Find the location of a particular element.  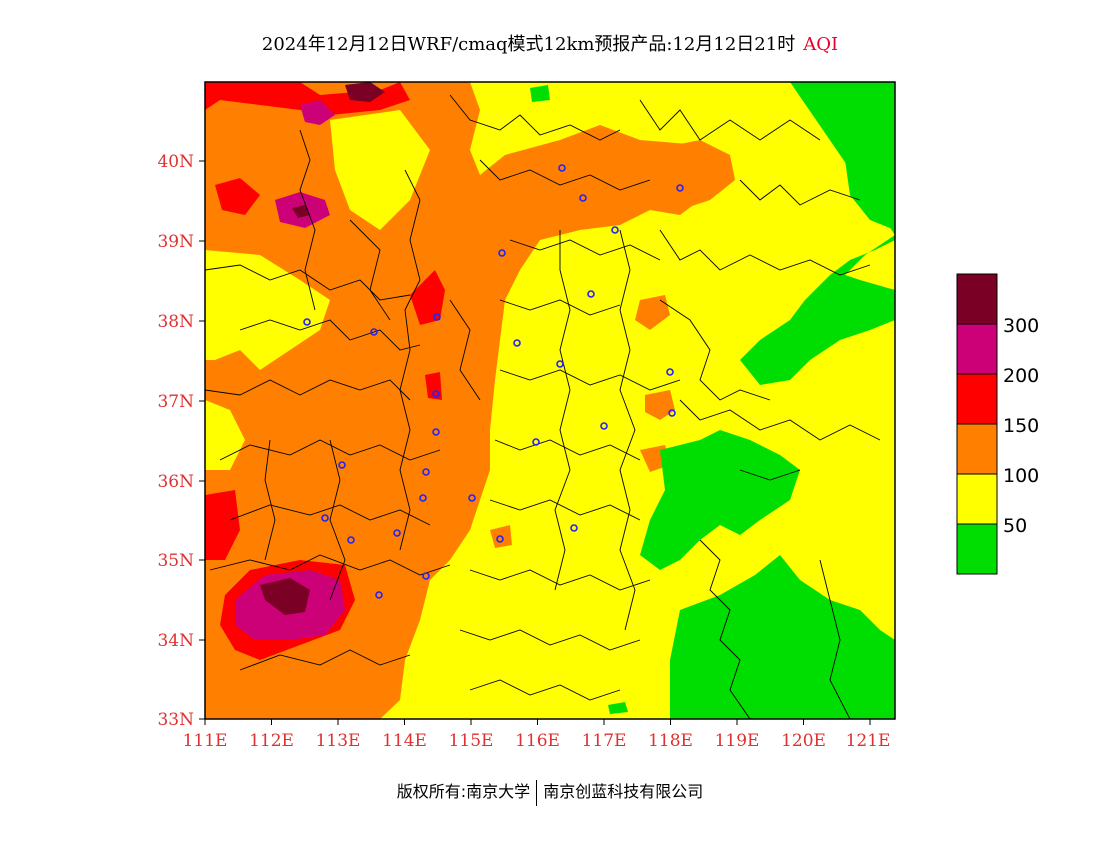

title-text: 2024年12月12日WRF/cmaq模式12km预报产品:12月12日21时 is located at coordinates (528, 44).